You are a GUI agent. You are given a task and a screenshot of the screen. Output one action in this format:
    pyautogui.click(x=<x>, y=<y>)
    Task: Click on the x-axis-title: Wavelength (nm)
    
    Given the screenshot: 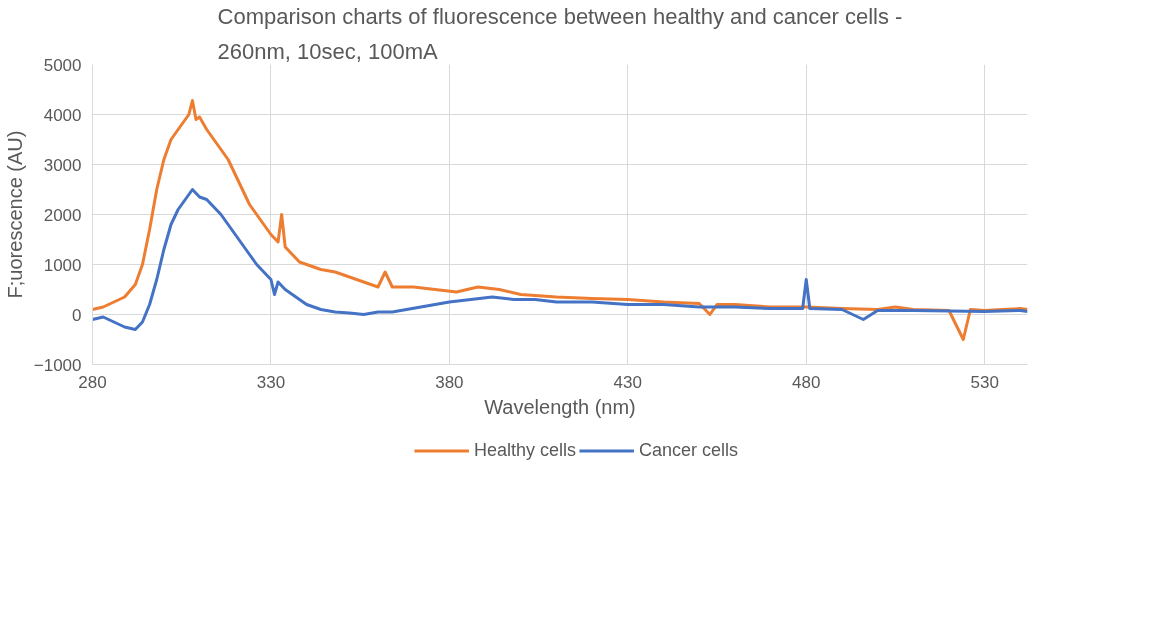 What is the action you would take?
    pyautogui.click(x=560, y=406)
    